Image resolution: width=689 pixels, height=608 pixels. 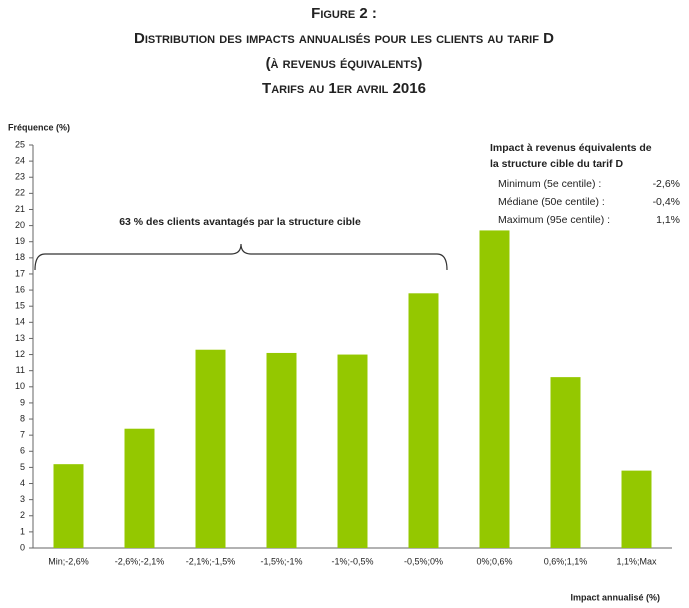 What do you see at coordinates (551, 202) in the screenshot?
I see `infobox-label: Médiane (50e centile) :` at bounding box center [551, 202].